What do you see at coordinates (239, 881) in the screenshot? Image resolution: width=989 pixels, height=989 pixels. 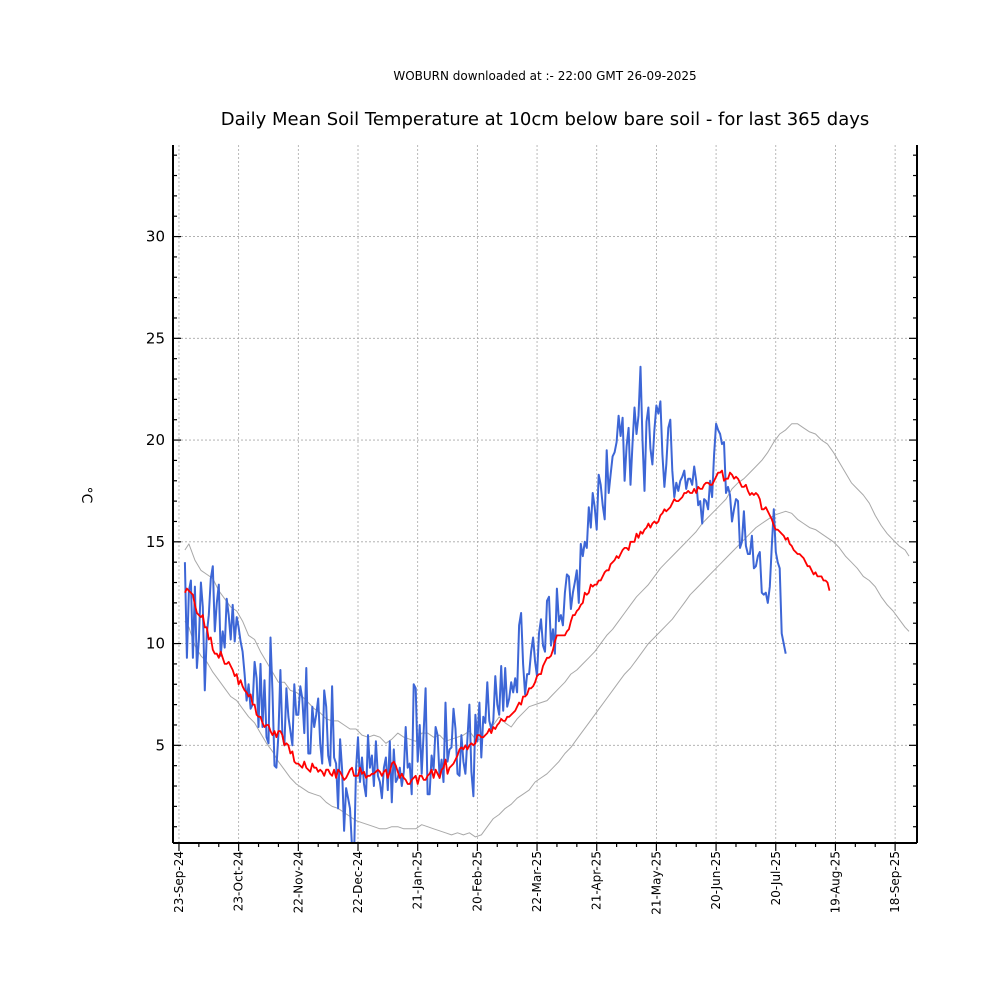 I see `x-tick-label: 23-Oct-24` at bounding box center [239, 881].